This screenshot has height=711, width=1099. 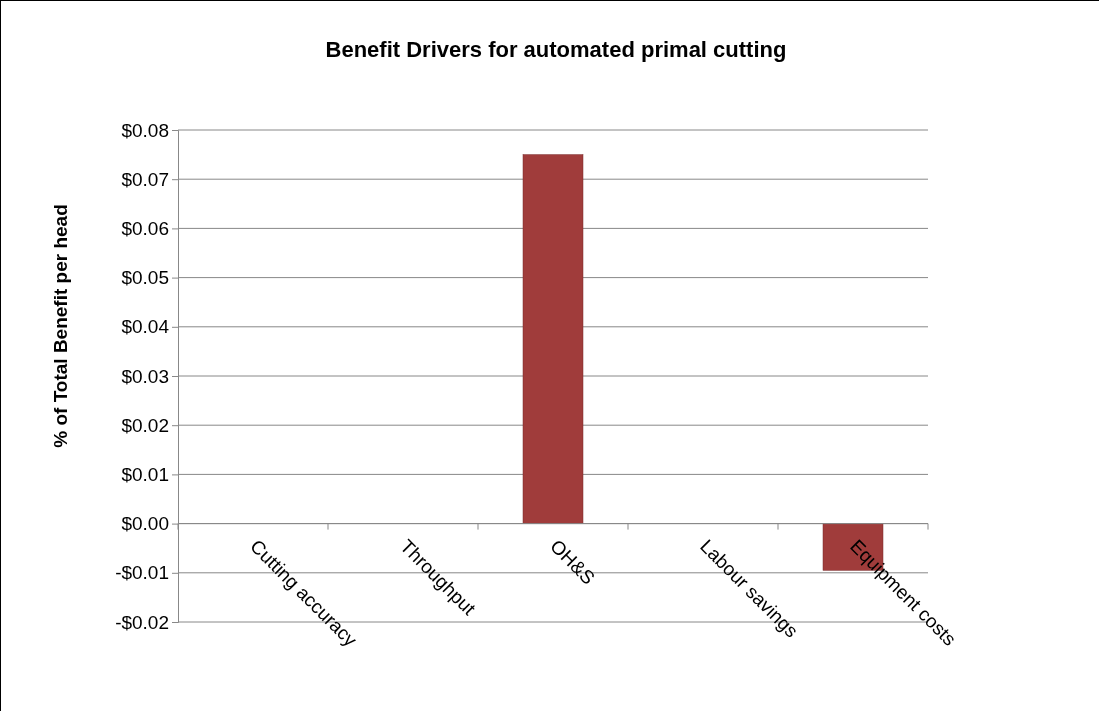 What do you see at coordinates (145, 130) in the screenshot?
I see `y-tick-label: $0.08` at bounding box center [145, 130].